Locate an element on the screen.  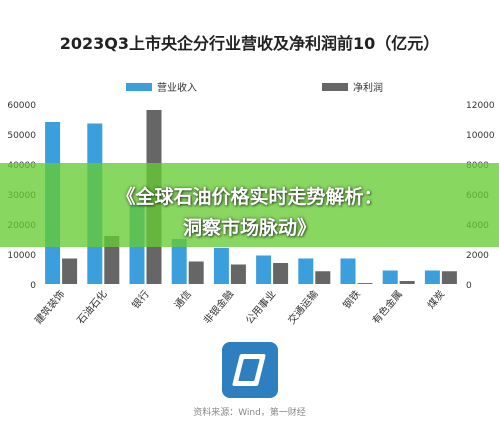
y-tick-label-left: 0 is located at coordinates (33, 286).